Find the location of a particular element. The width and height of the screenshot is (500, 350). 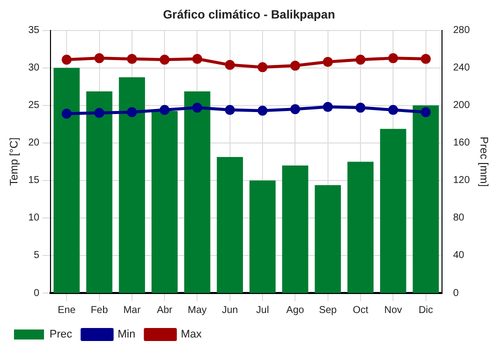

y2-tick-label: 160 is located at coordinates (461, 143).